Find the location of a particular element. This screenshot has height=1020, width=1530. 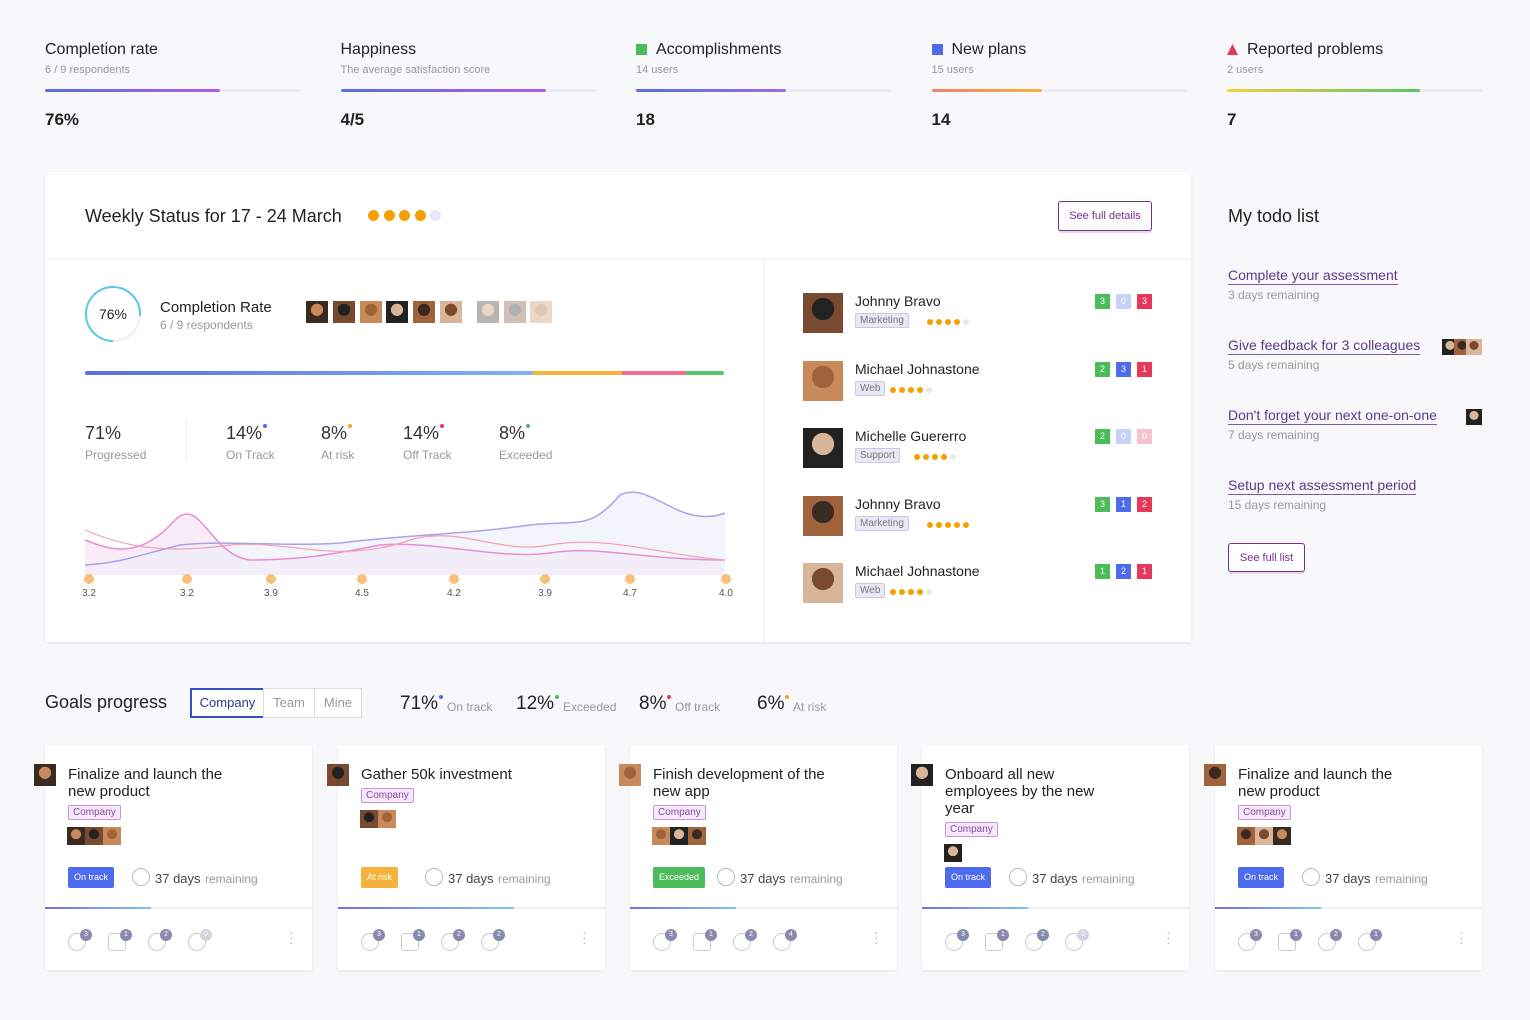

divider is located at coordinates (618, 259).